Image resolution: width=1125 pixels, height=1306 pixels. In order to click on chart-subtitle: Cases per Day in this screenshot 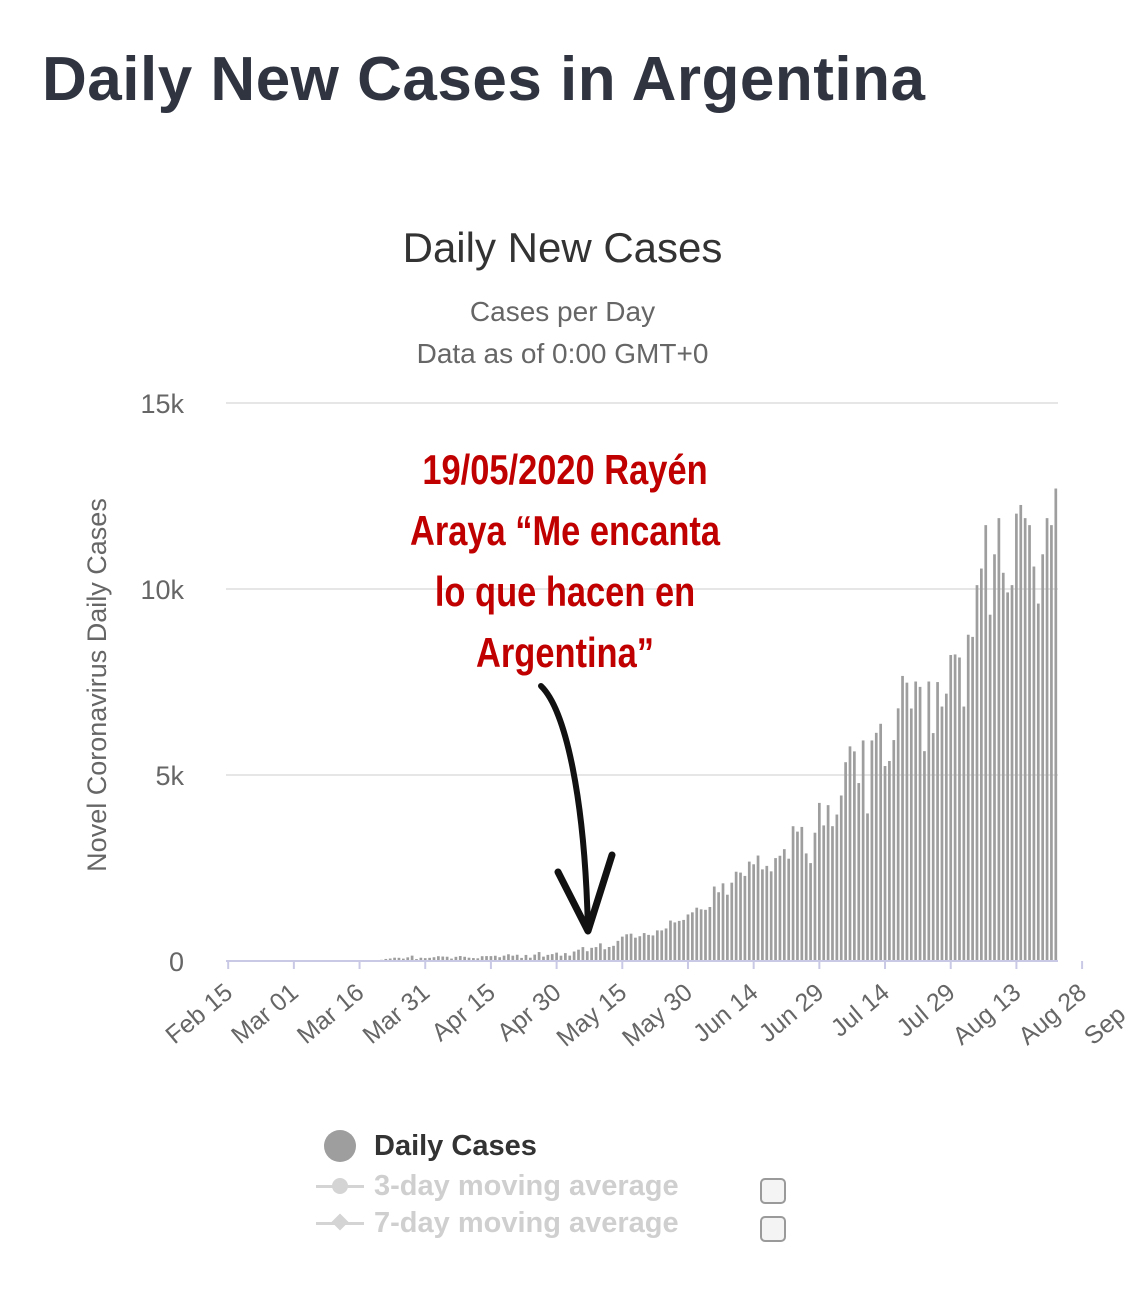, I will do `click(562, 311)`.